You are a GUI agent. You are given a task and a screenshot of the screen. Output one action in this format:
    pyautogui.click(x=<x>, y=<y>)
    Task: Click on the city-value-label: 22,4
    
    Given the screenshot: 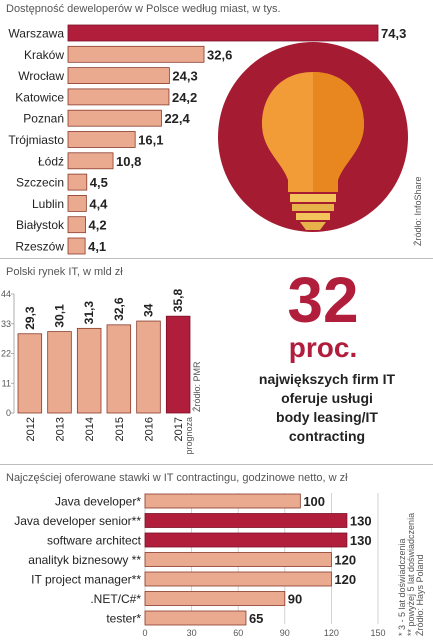 What is the action you would take?
    pyautogui.click(x=177, y=118)
    